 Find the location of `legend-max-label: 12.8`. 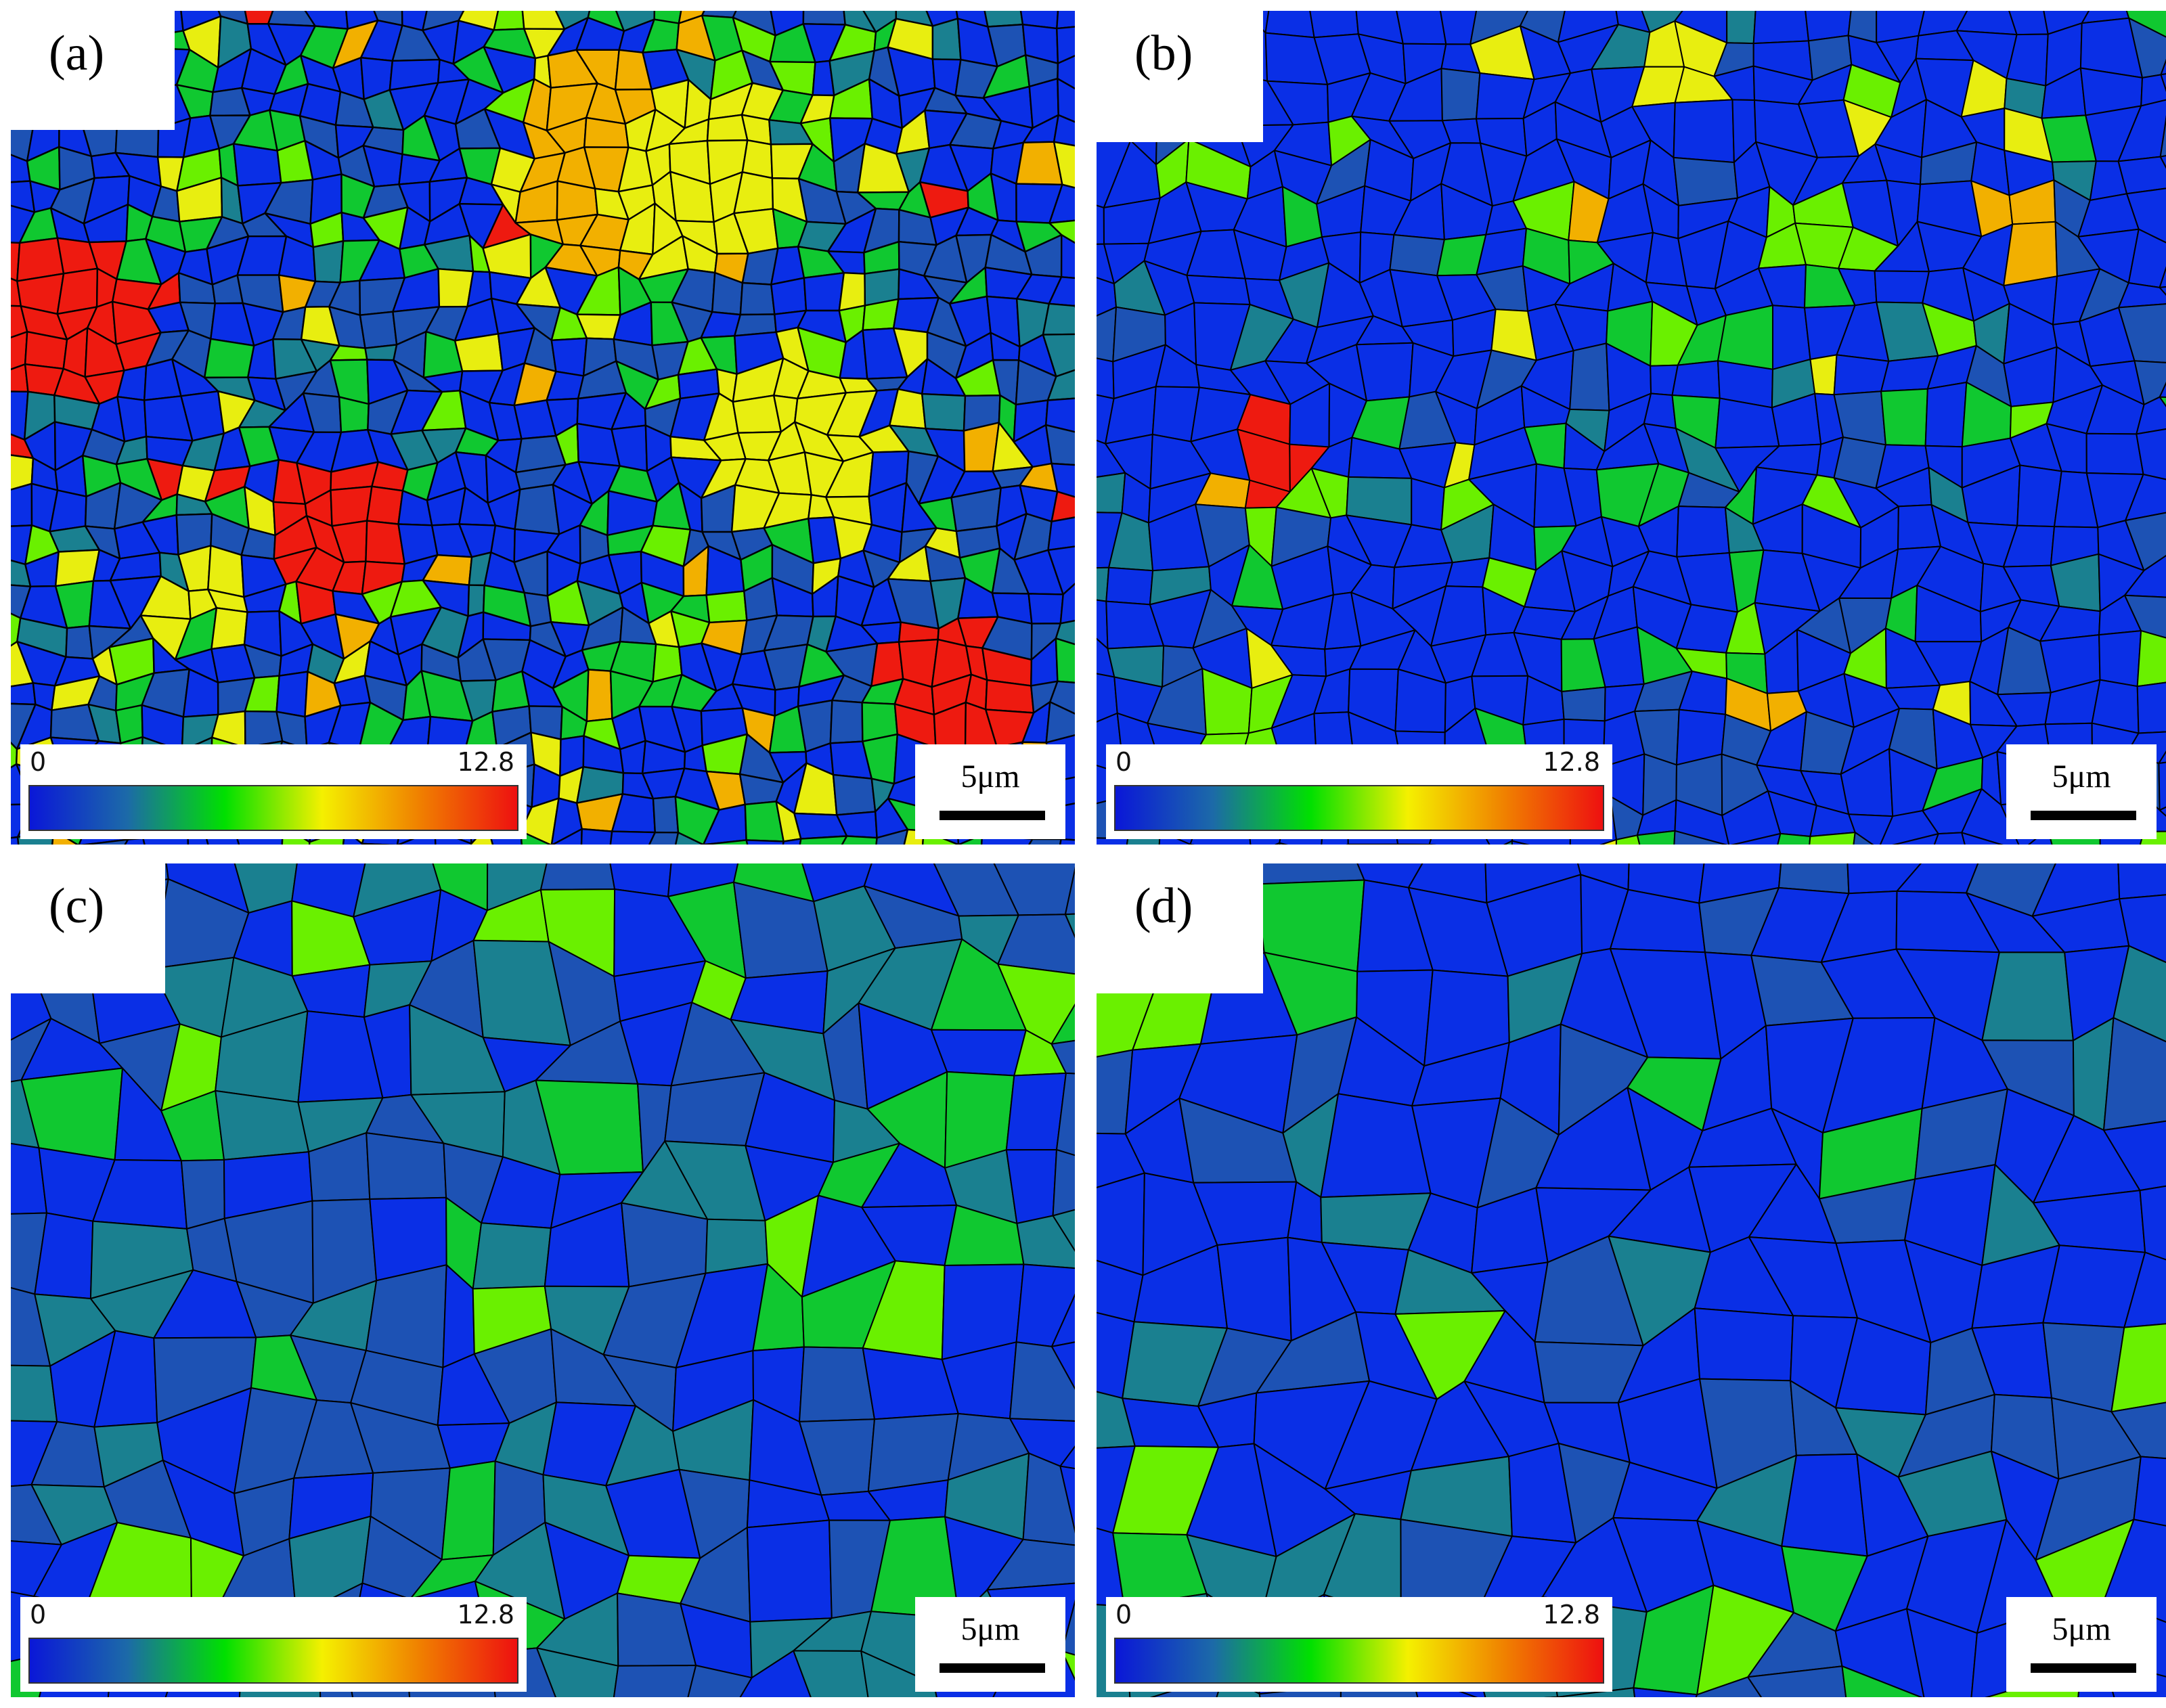

legend-max-label: 12.8 is located at coordinates (485, 1615).